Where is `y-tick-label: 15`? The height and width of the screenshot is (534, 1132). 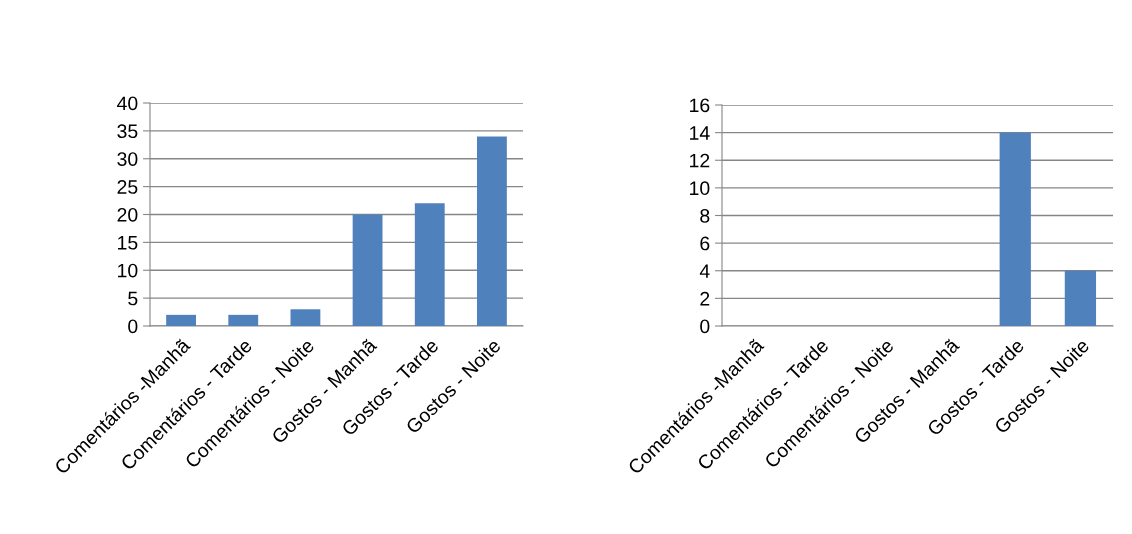 y-tick-label: 15 is located at coordinates (128, 243).